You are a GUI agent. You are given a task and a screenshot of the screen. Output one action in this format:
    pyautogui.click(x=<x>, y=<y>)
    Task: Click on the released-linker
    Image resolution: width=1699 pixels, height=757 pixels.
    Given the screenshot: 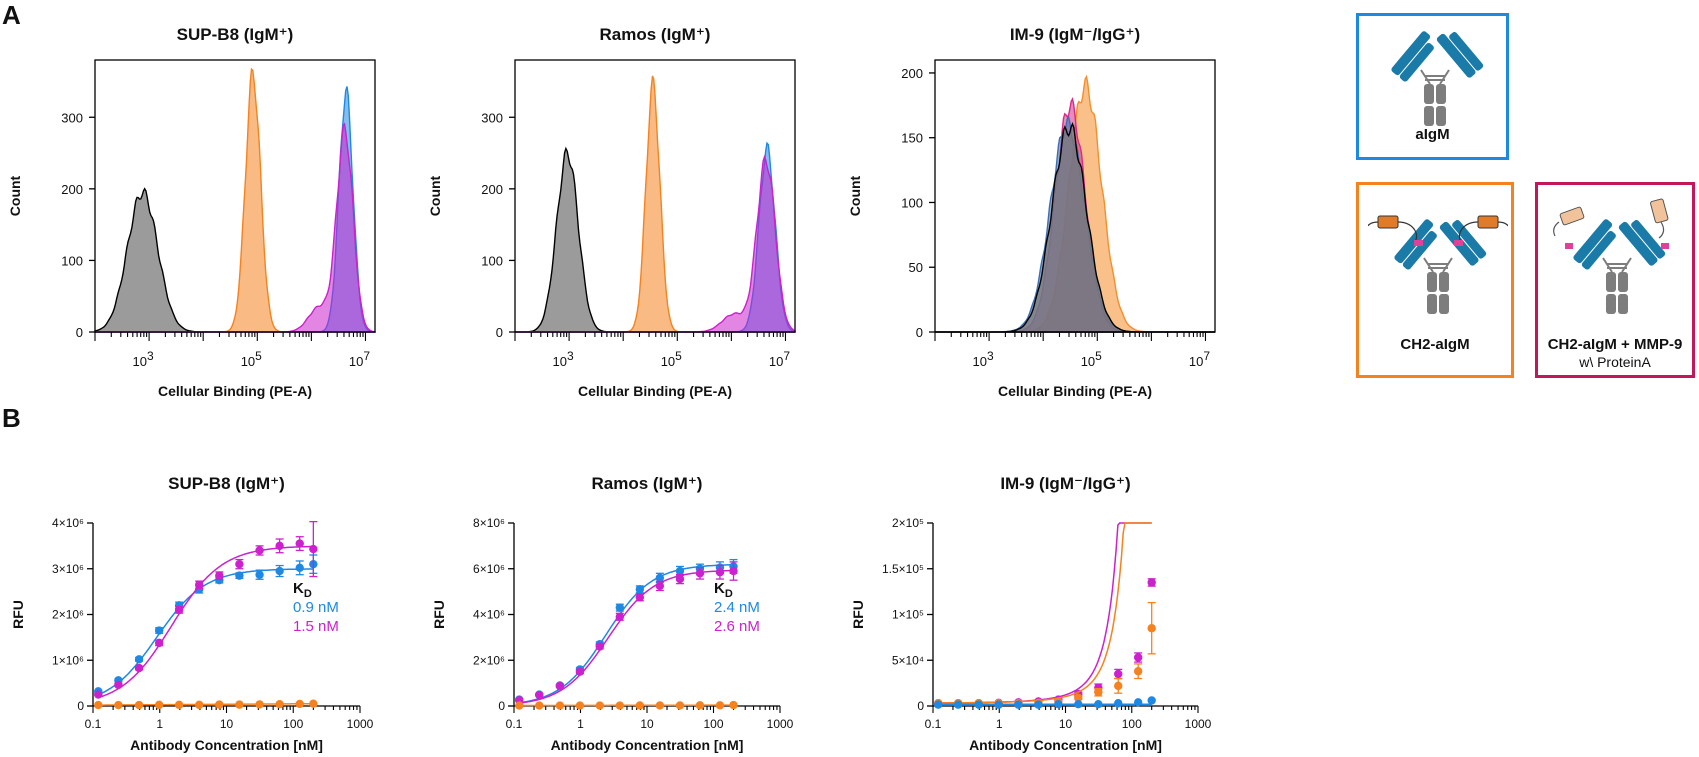 What is the action you would take?
    pyautogui.click(x=1661, y=230)
    